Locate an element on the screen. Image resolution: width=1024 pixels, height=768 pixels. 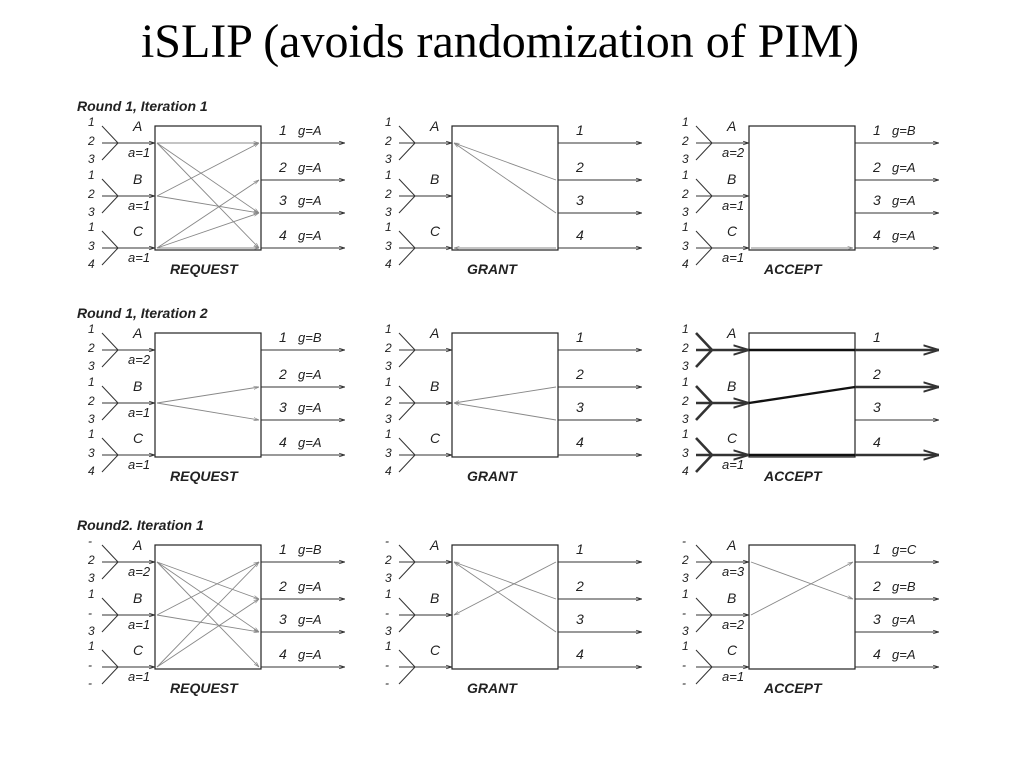
input-a: 1 2 3 Aa=2 is located at coordinates (121, 347).